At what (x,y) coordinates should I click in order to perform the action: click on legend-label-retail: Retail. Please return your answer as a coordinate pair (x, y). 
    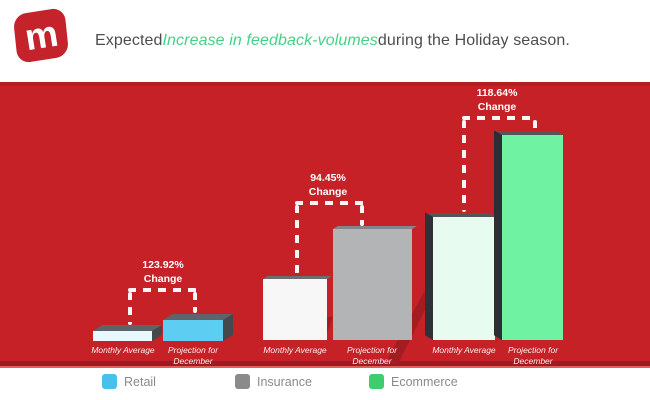
    Looking at the image, I should click on (140, 382).